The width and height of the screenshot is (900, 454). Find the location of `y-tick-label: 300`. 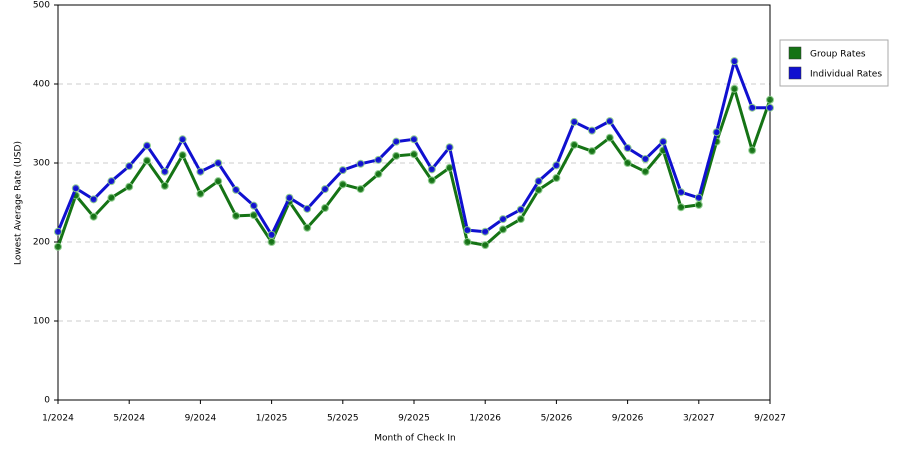

y-tick-label: 300 is located at coordinates (41, 164).